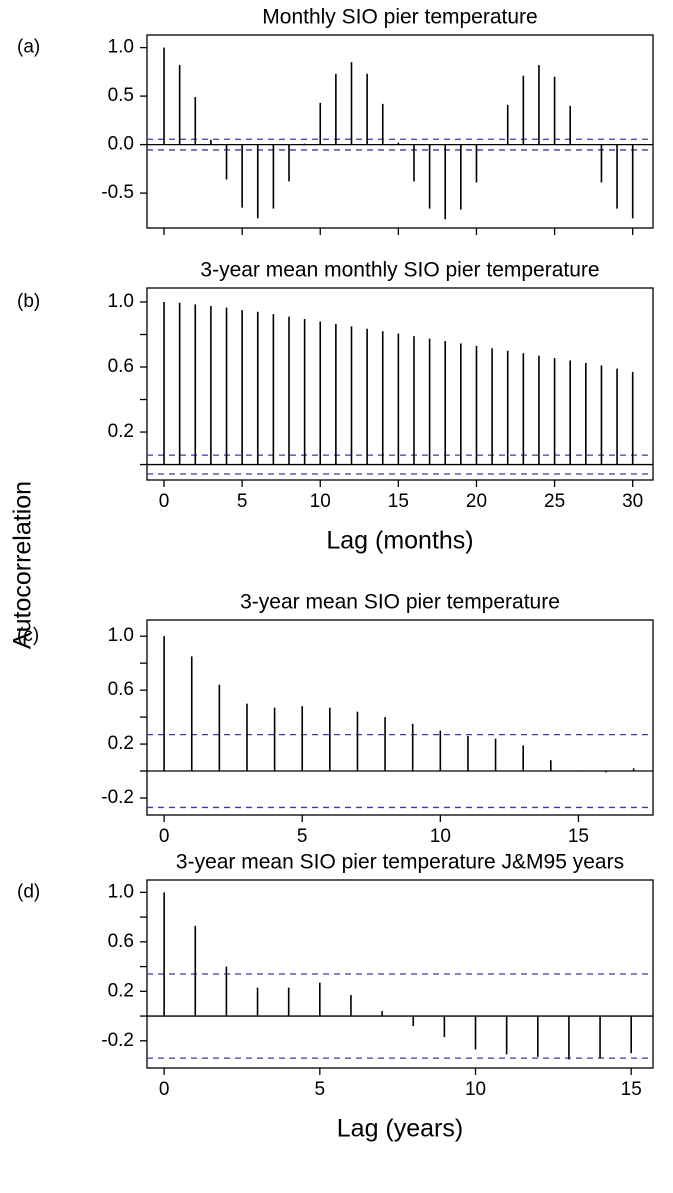 The image size is (673, 1193). What do you see at coordinates (121, 95) in the screenshot?
I see `y-tick-label: 0.5` at bounding box center [121, 95].